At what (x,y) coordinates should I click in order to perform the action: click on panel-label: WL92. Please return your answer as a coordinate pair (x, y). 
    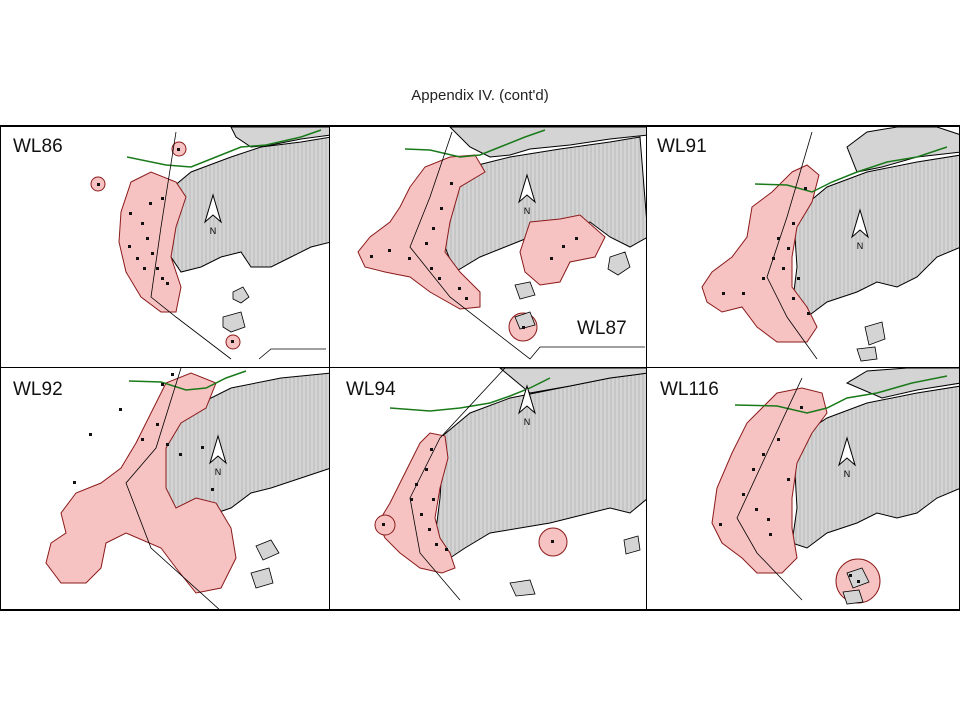
    Looking at the image, I should click on (38, 389).